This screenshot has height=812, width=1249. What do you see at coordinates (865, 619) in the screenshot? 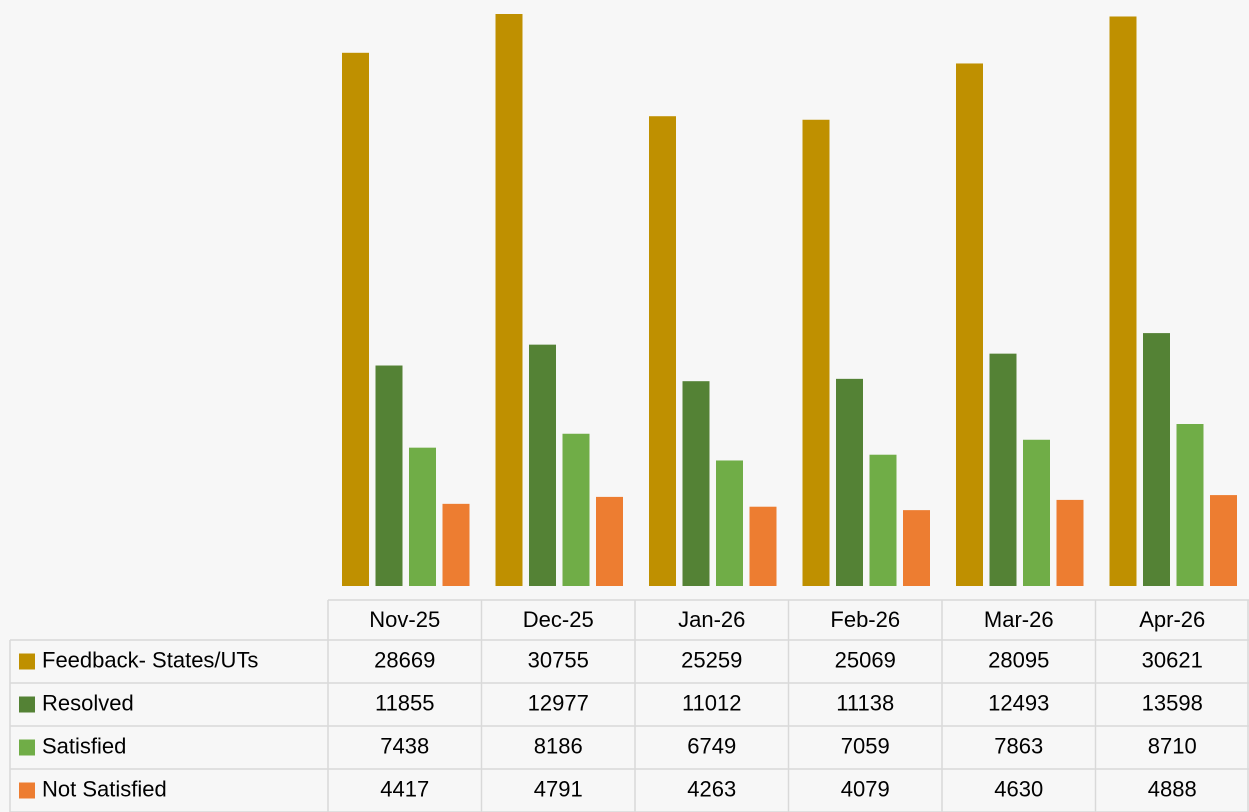
I see `x-tick-label: Feb-26` at bounding box center [865, 619].